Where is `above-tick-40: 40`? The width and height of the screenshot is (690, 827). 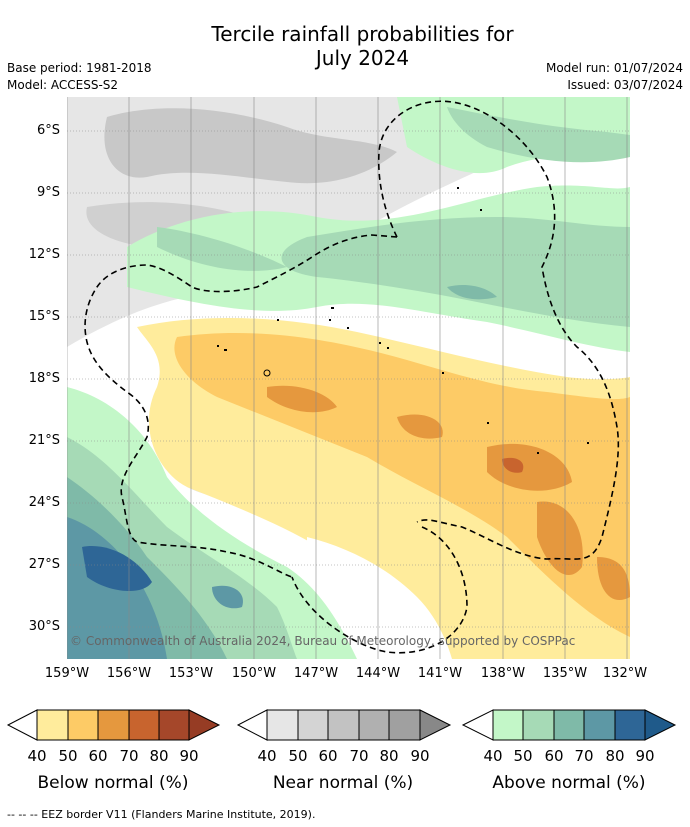
above-tick-40: 40 is located at coordinates (492, 756).